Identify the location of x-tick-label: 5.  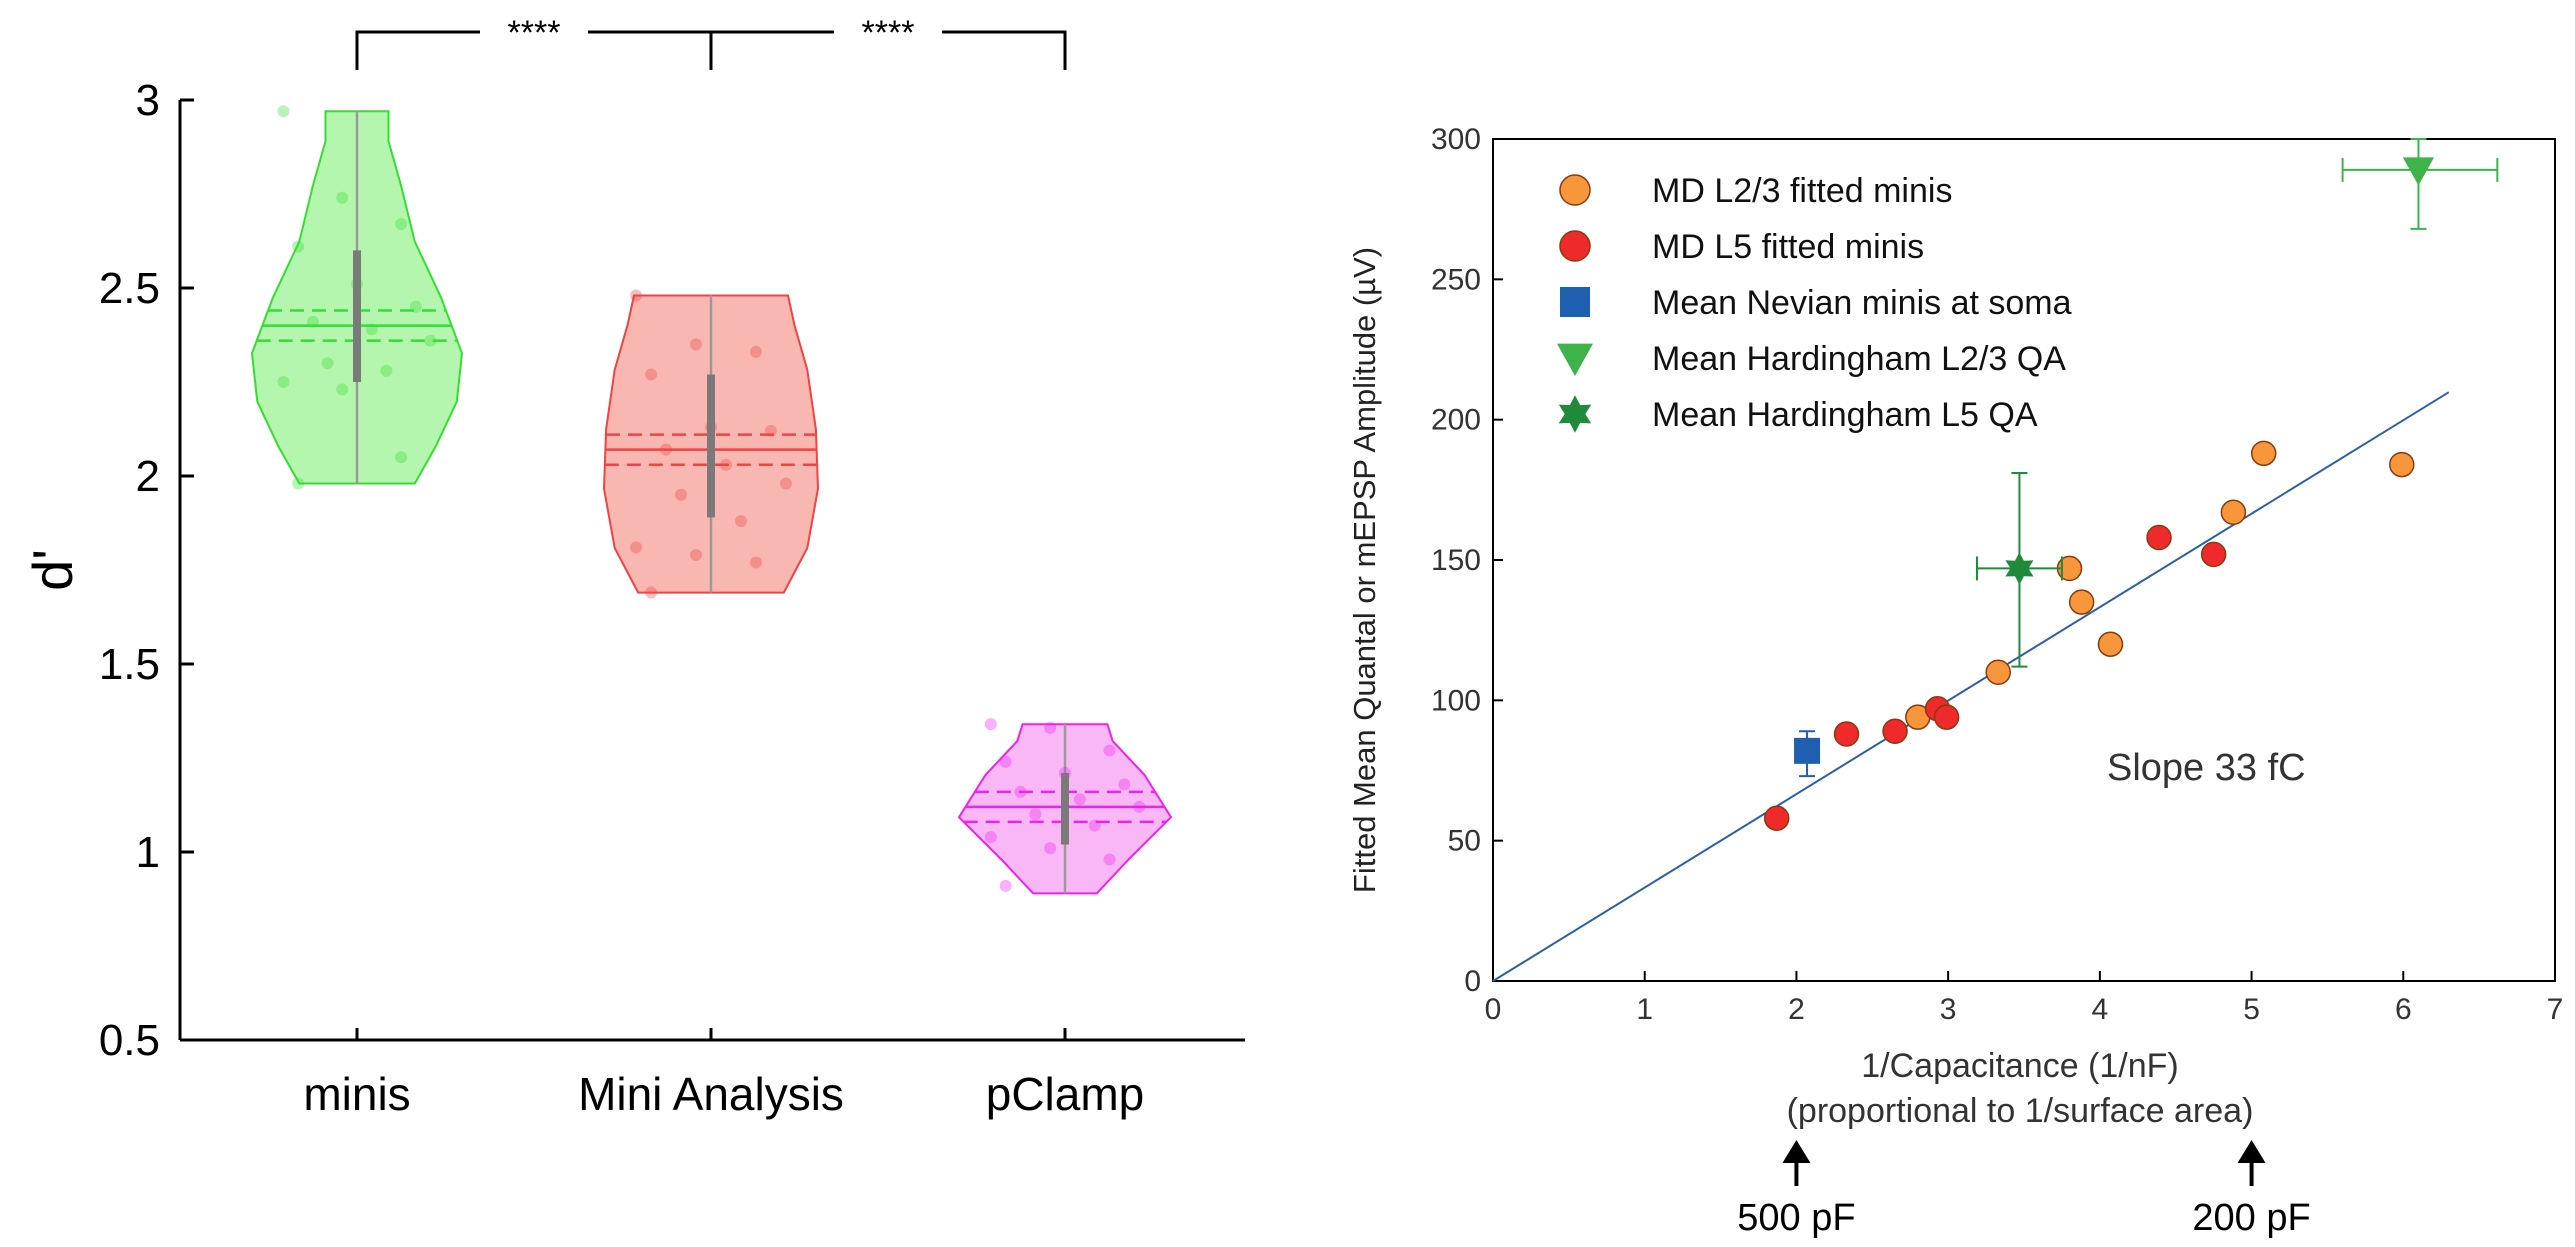
(2251, 1009).